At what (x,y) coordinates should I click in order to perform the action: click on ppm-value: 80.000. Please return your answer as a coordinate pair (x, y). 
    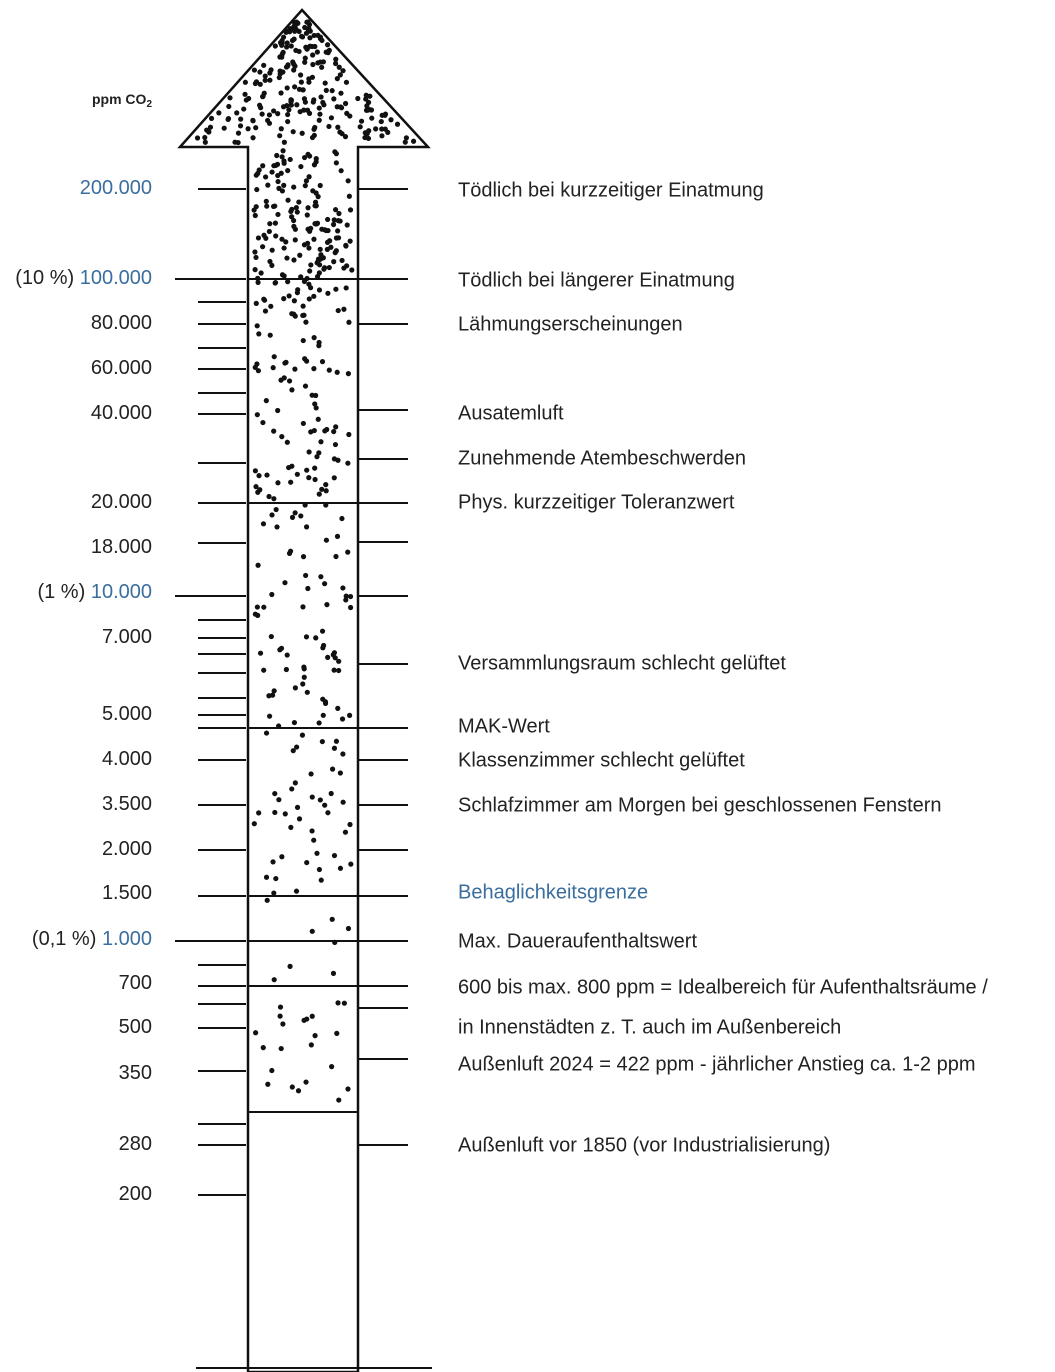
    Looking at the image, I should click on (121, 323).